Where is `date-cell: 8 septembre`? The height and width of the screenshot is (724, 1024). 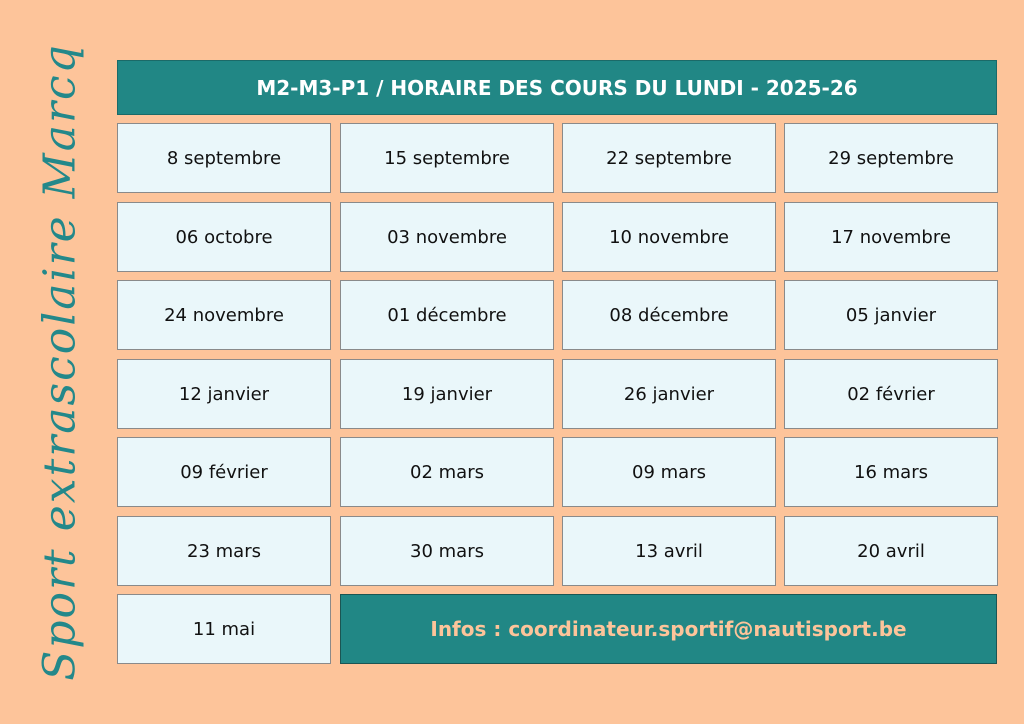
date-cell: 8 septembre is located at coordinates (224, 158).